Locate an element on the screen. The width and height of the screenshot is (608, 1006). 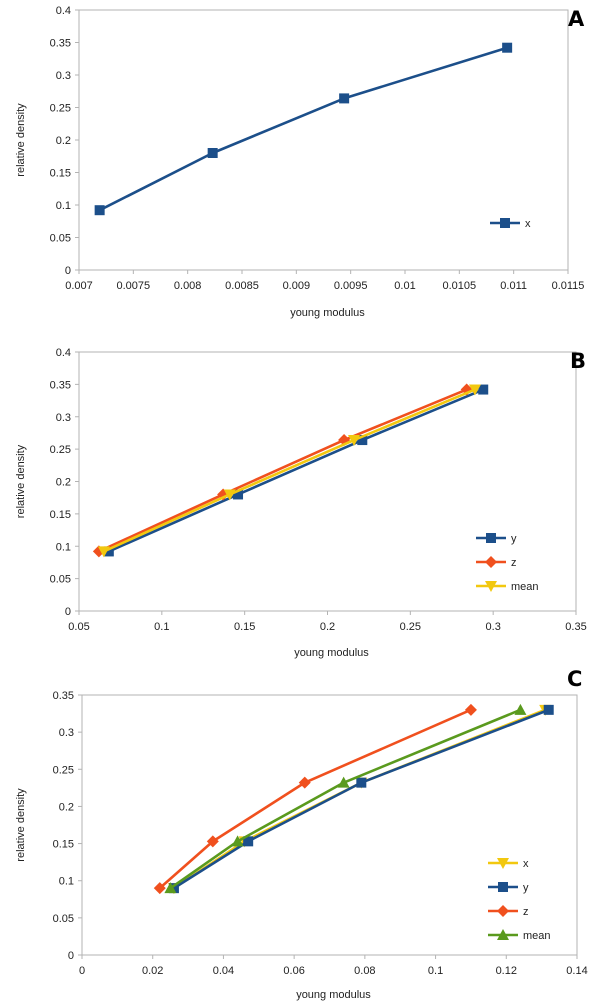
legend: x is located at coordinates (510, 224).